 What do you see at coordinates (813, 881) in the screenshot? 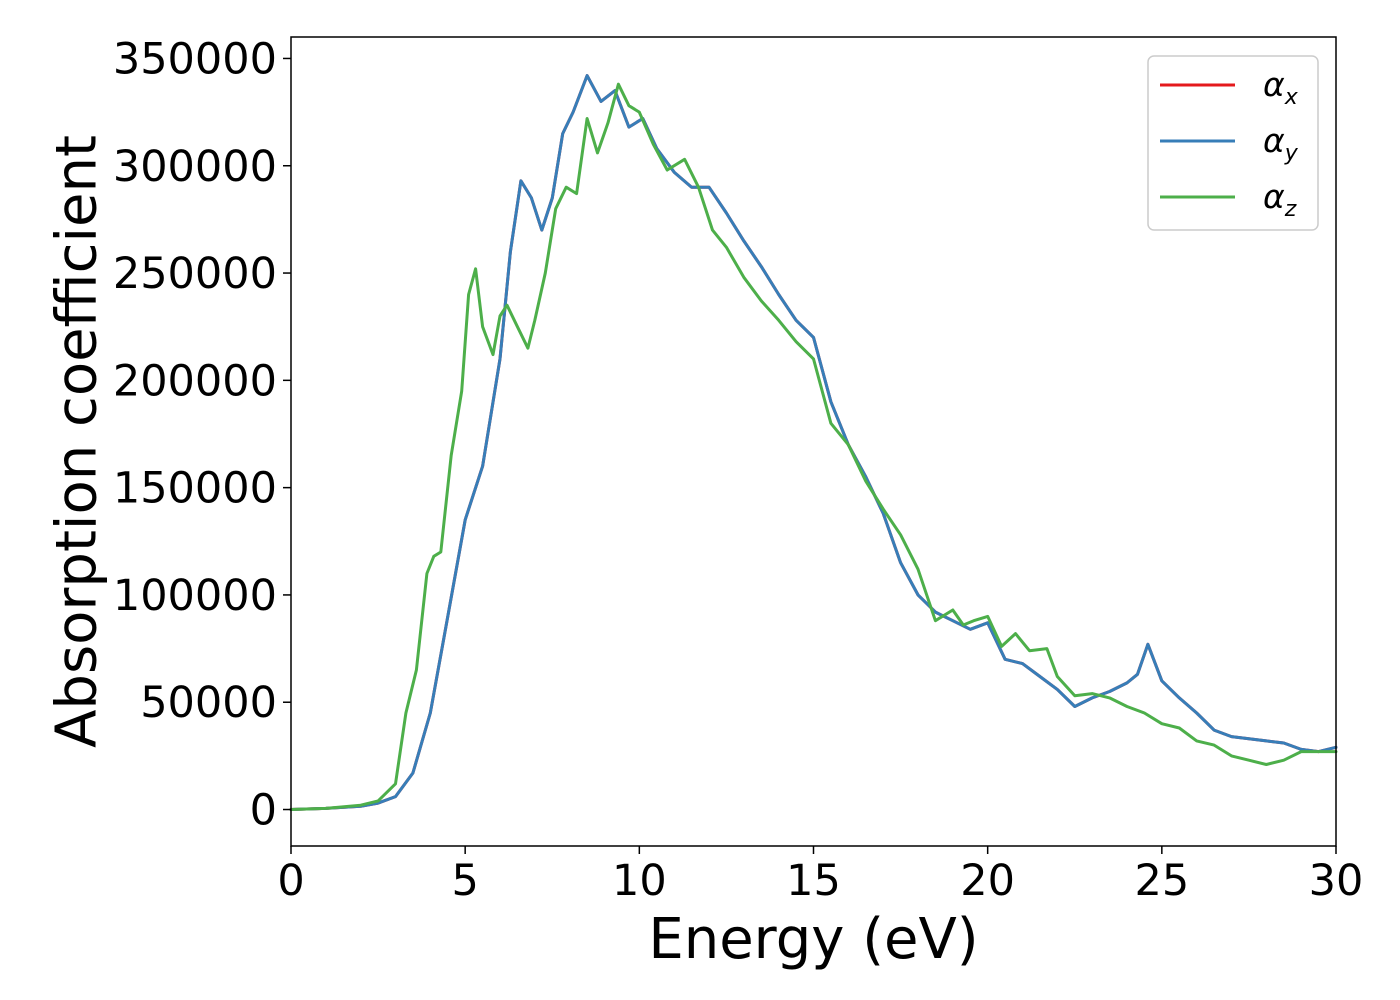
I see `x-tick-label: 15` at bounding box center [813, 881].